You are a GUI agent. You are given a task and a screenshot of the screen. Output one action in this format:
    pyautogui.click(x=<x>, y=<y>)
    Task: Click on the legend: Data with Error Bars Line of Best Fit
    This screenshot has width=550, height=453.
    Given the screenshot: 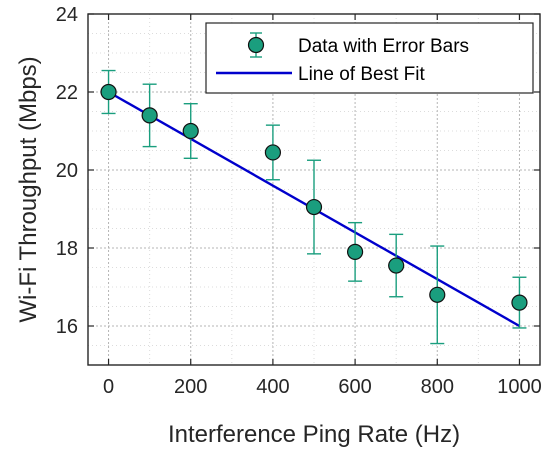 What is the action you would take?
    pyautogui.click(x=369, y=58)
    